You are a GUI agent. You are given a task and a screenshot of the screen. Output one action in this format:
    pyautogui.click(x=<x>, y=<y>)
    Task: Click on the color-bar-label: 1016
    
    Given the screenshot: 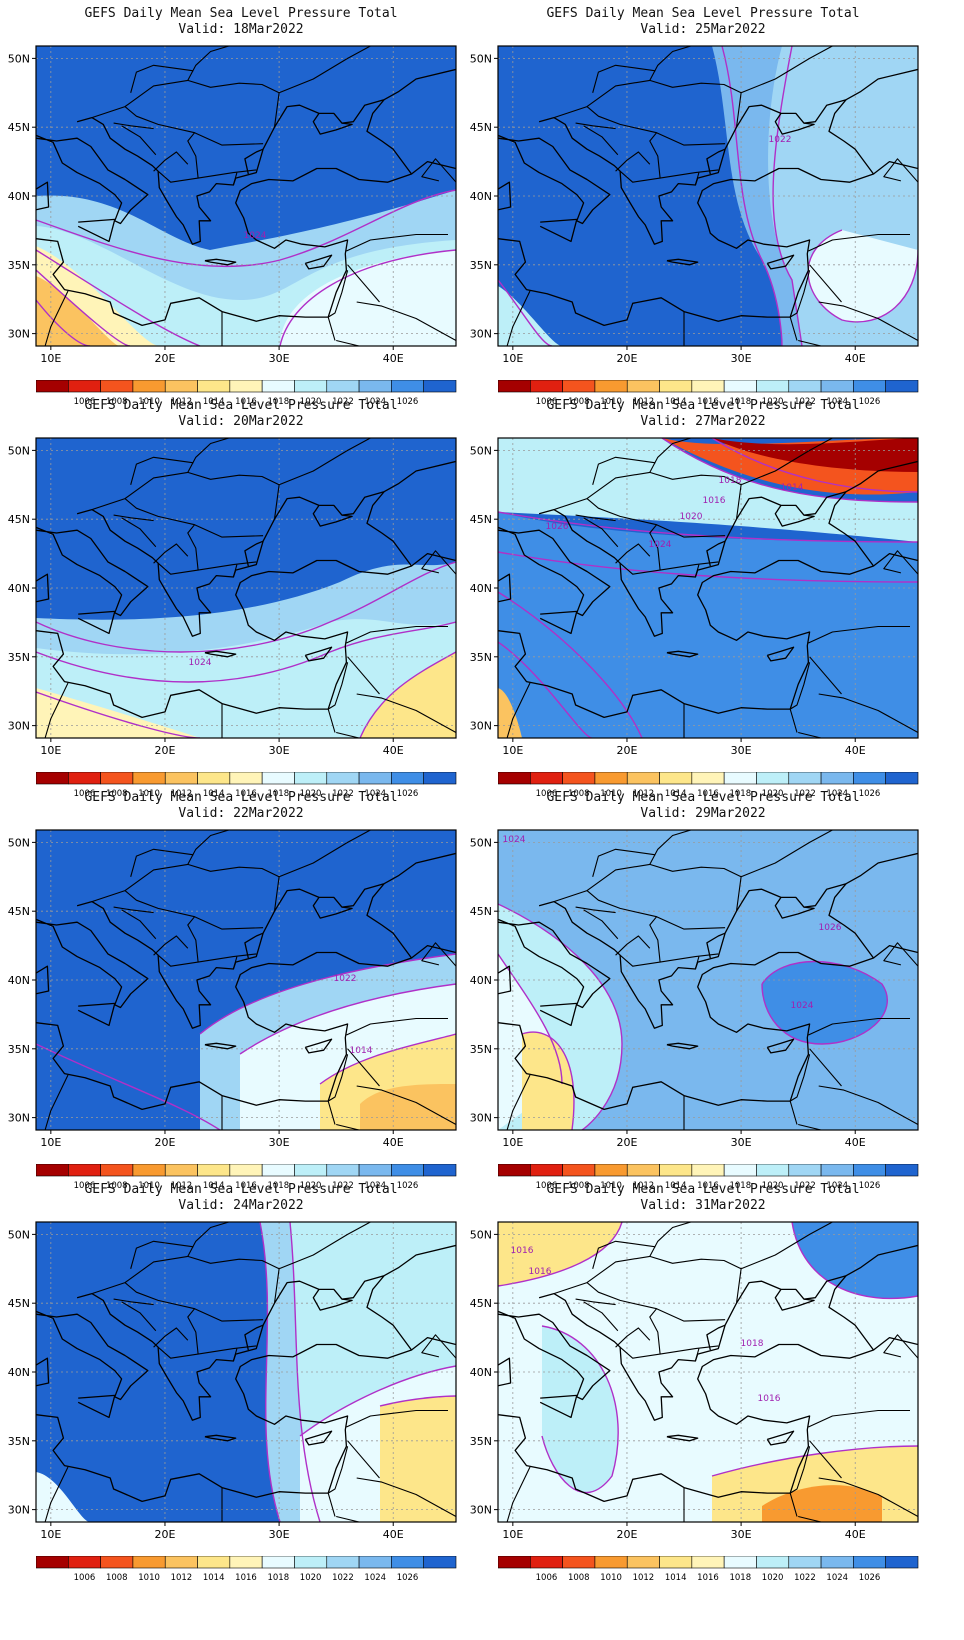 What is the action you would take?
    pyautogui.click(x=246, y=402)
    